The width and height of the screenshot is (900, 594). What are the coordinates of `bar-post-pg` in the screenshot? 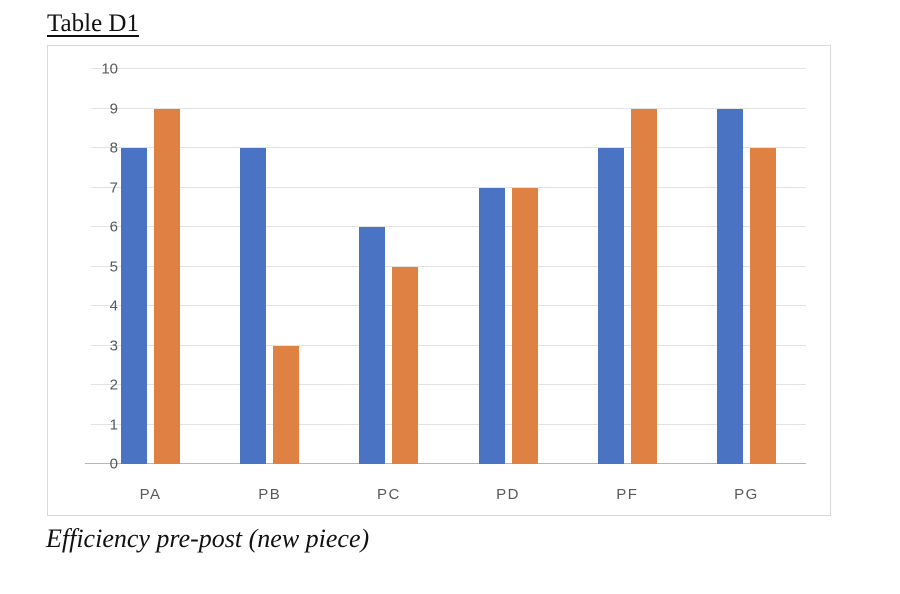 It's located at (762, 306).